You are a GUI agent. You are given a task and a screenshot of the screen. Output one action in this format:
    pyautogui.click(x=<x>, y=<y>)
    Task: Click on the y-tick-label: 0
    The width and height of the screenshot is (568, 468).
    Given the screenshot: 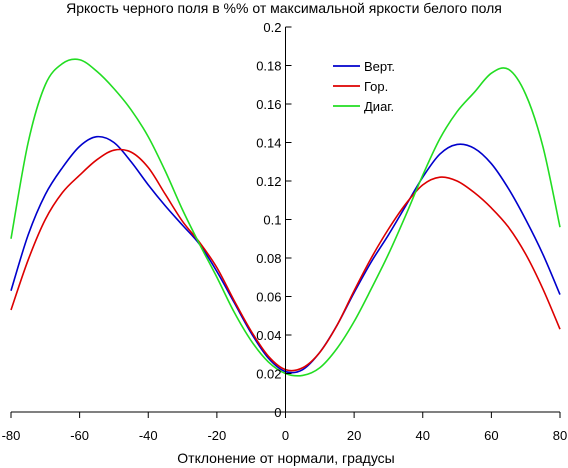 What is the action you would take?
    pyautogui.click(x=277, y=412)
    